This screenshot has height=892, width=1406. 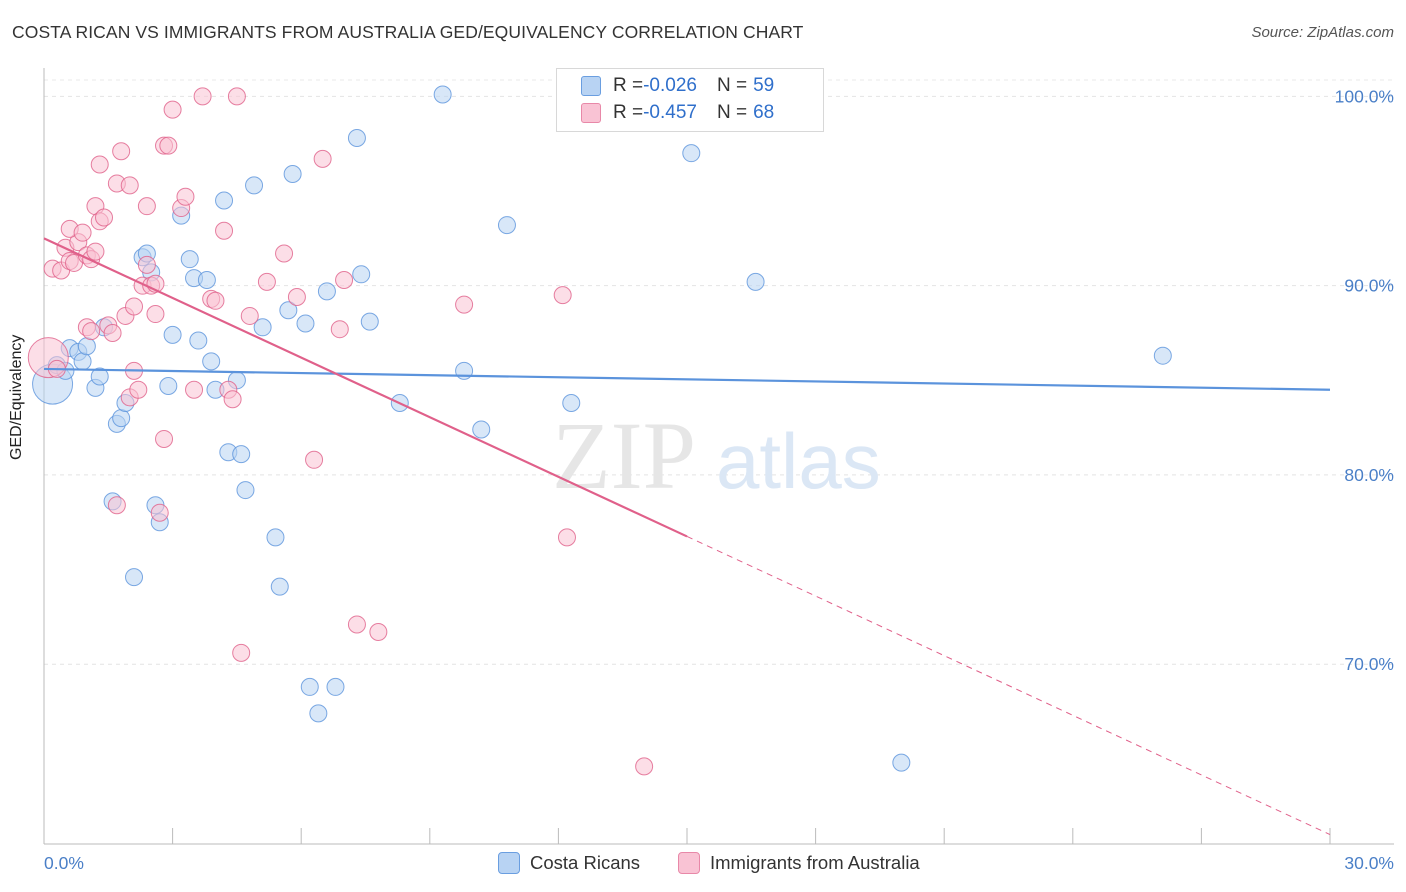 What do you see at coordinates (764, 112) in the screenshot?
I see `legend-n-value: 68` at bounding box center [764, 112].